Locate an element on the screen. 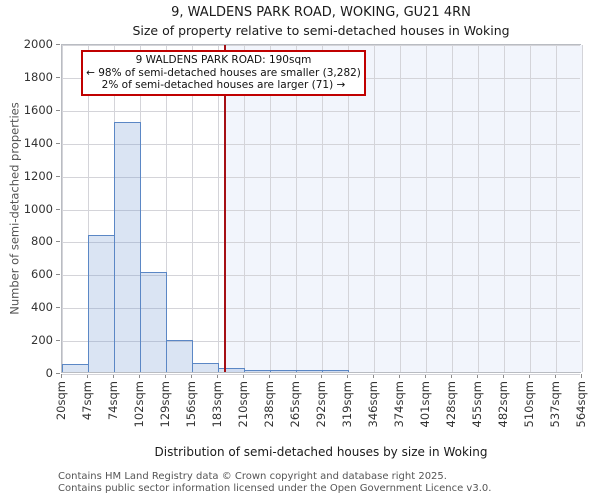 This screenshot has height=500, width=600. y-tick-label: 800 is located at coordinates (42, 241).